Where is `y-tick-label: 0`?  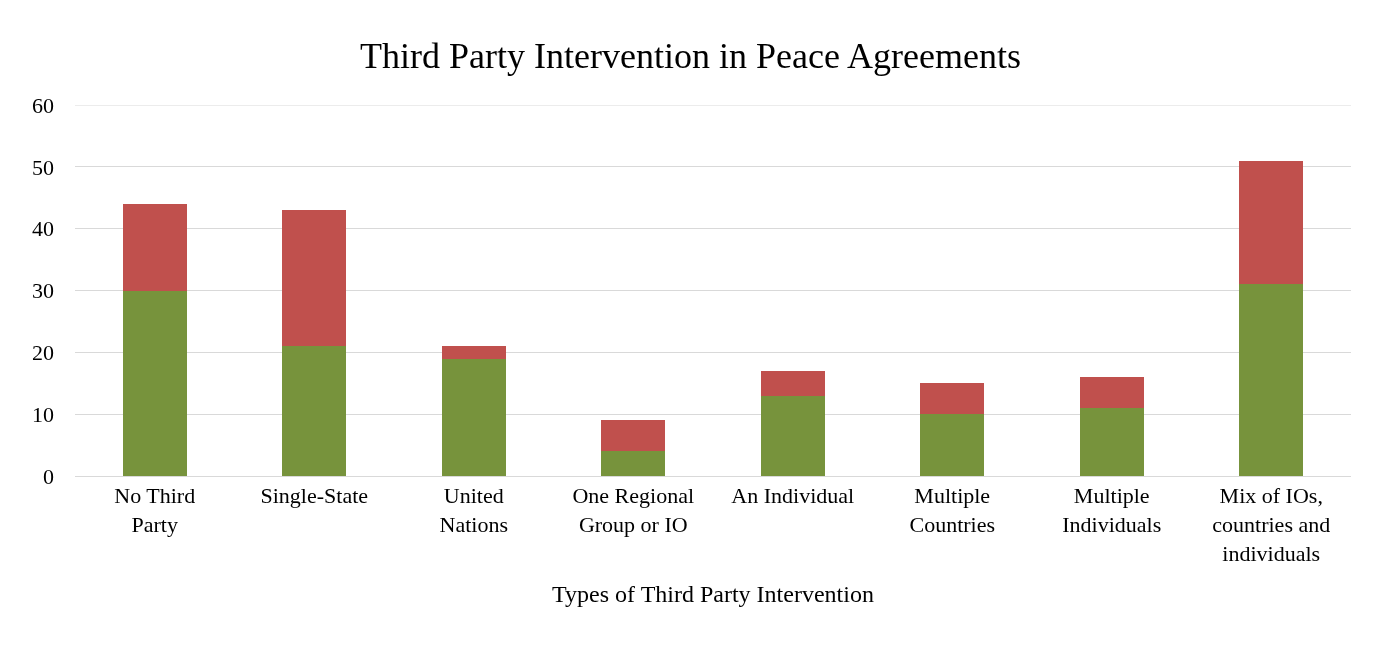 y-tick-label: 0 is located at coordinates (48, 476).